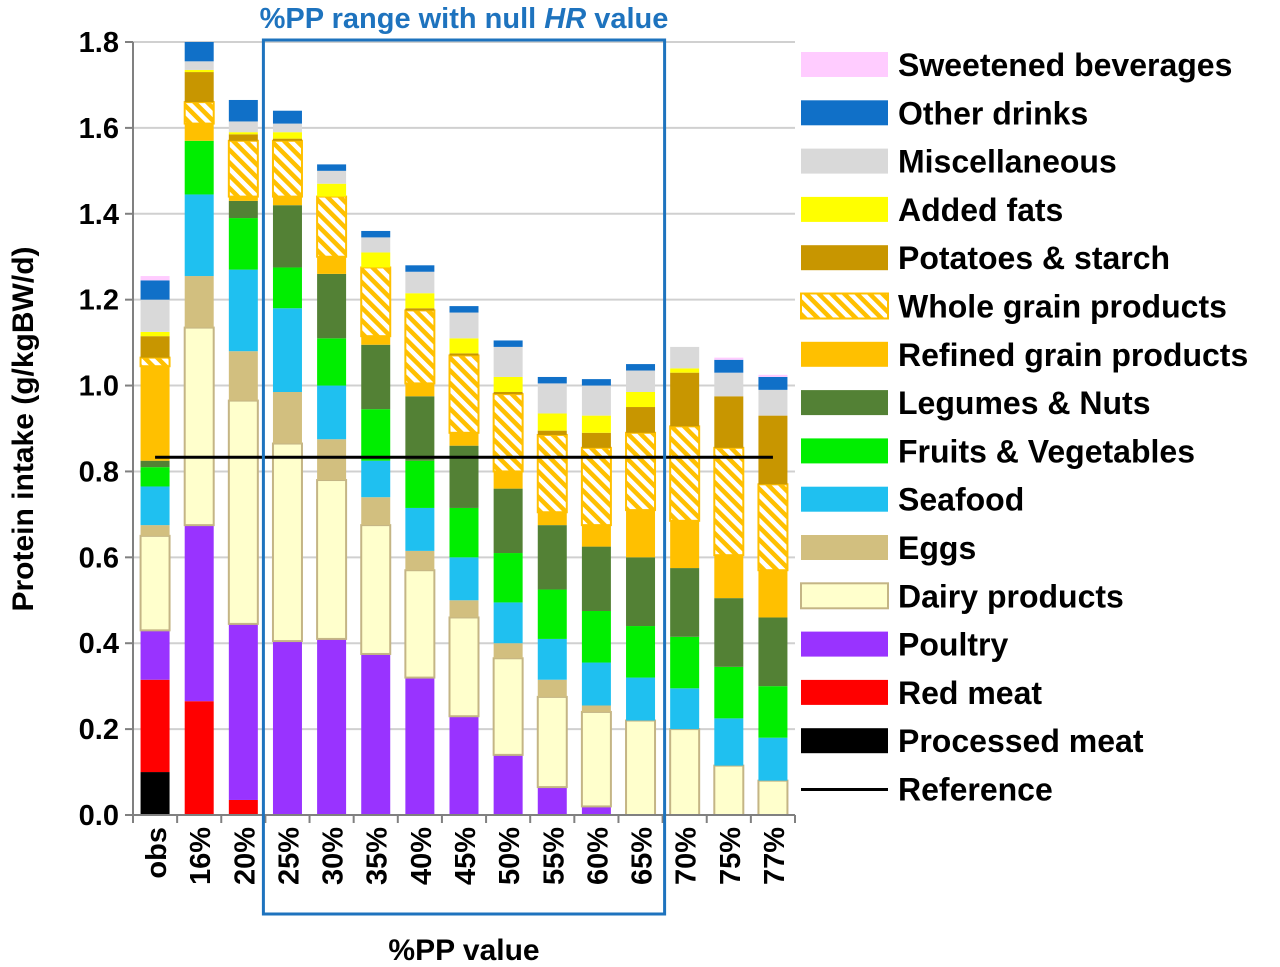  What do you see at coordinates (99, 472) in the screenshot?
I see `y-tick-label: 0.8` at bounding box center [99, 472].